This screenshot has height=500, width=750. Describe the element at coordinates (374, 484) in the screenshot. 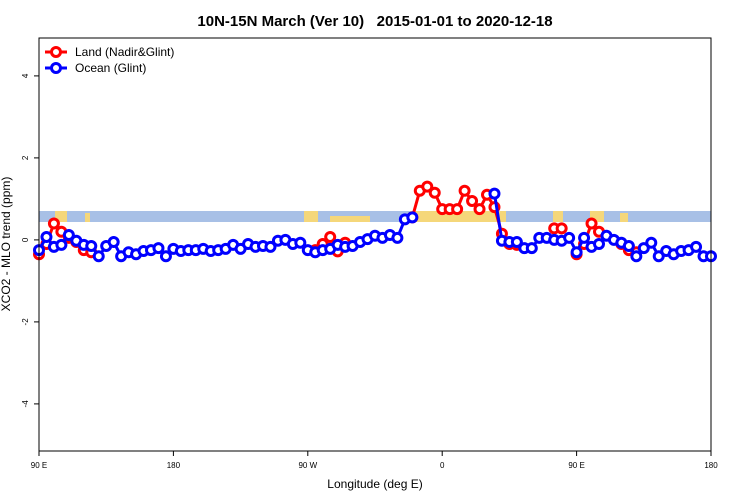

I see `x-axis-label: Longitude (deg E)` at that location.